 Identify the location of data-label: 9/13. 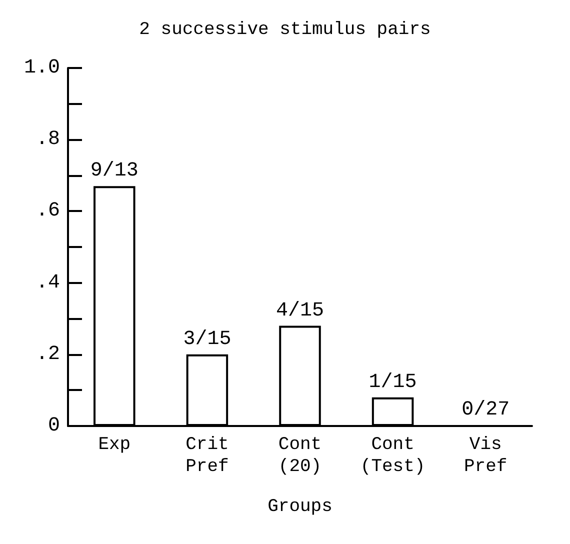
(114, 171).